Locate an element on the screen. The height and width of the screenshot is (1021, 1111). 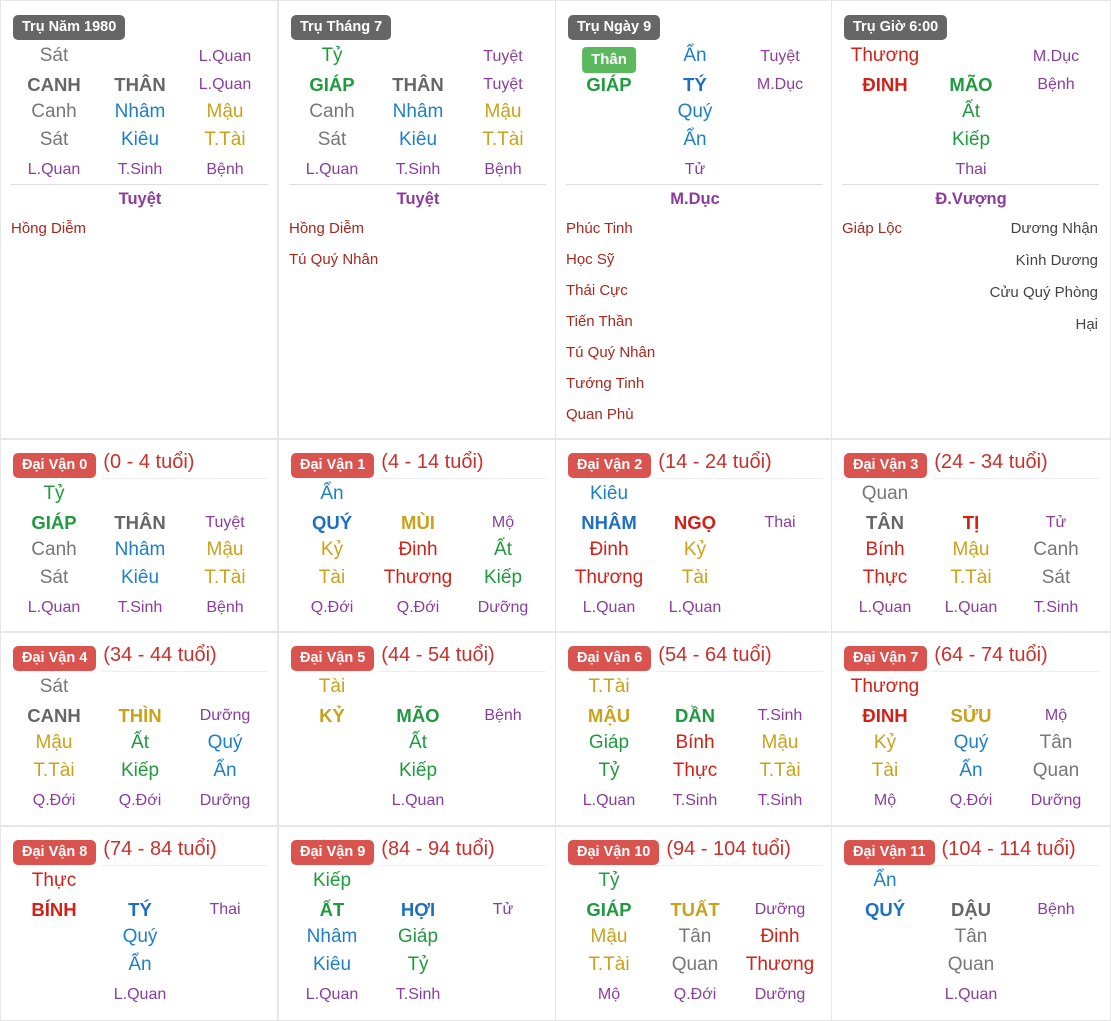
star-item: Phúc Tinh is located at coordinates (599, 228).